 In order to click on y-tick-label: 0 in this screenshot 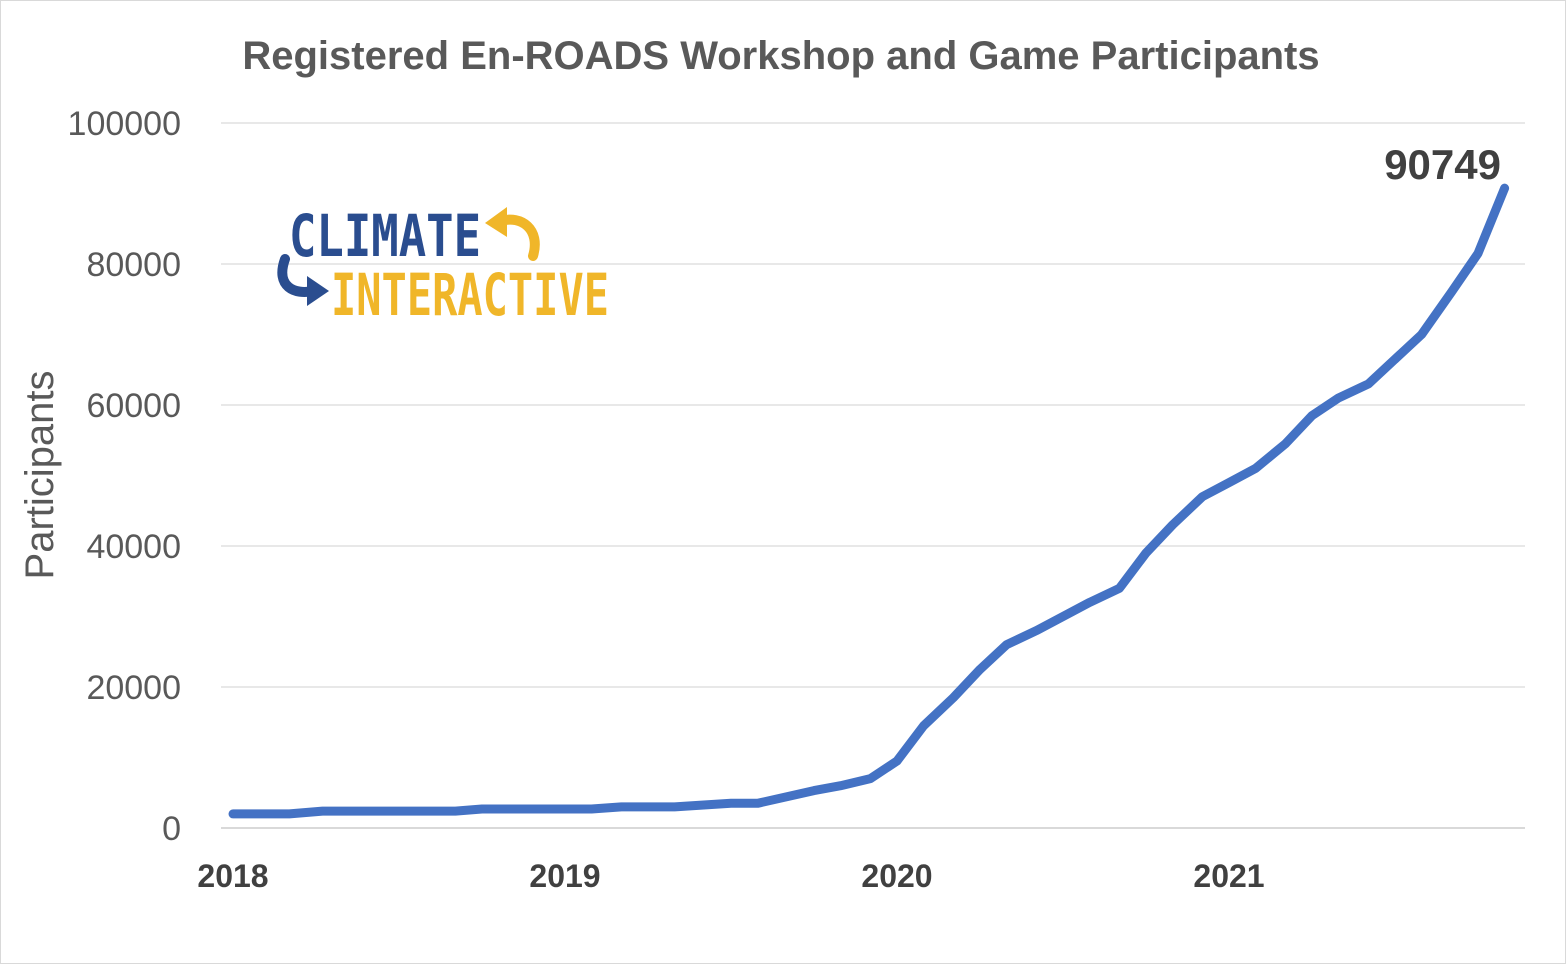, I will do `click(171, 829)`.